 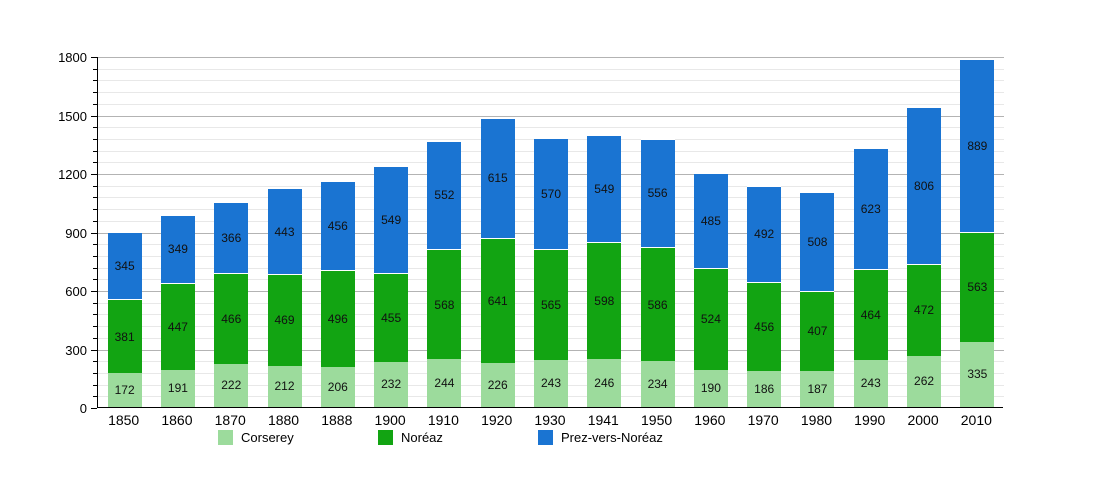 I want to click on x-axis-tick-label: 1960, so click(x=710, y=420).